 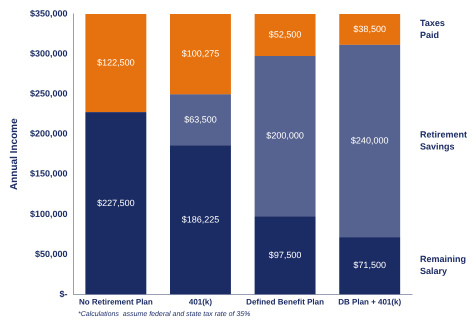 I want to click on x-tick-label: 401(k), so click(x=200, y=301).